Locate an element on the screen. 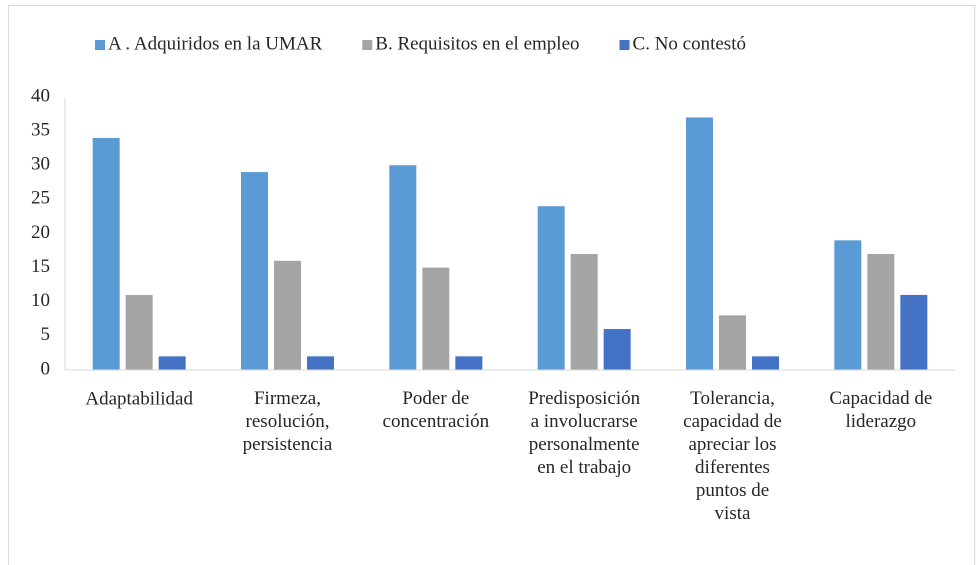  y-tick-label: 10 is located at coordinates (40, 300).